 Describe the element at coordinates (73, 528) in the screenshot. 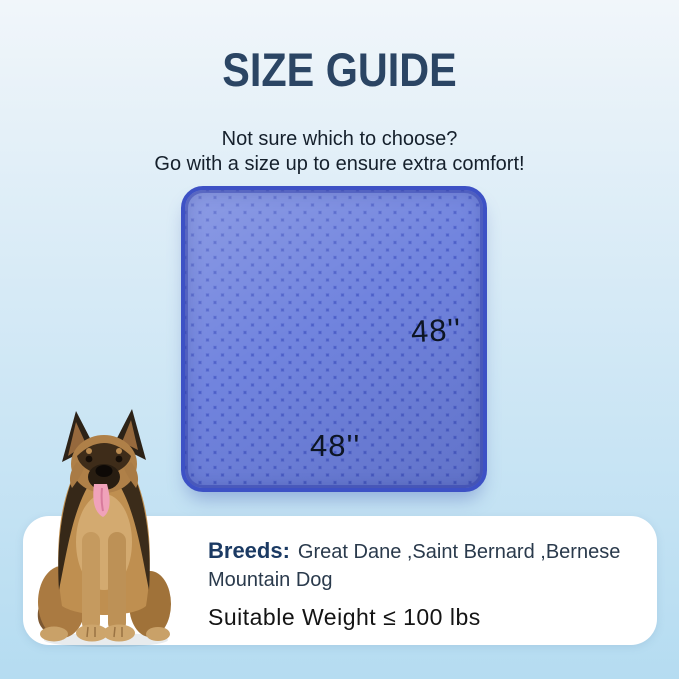

I see `dog-saddle-left` at that location.